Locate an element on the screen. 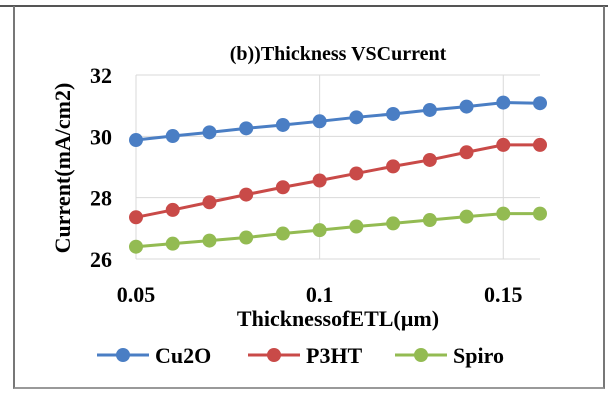  series-cu2o is located at coordinates (338, 121).